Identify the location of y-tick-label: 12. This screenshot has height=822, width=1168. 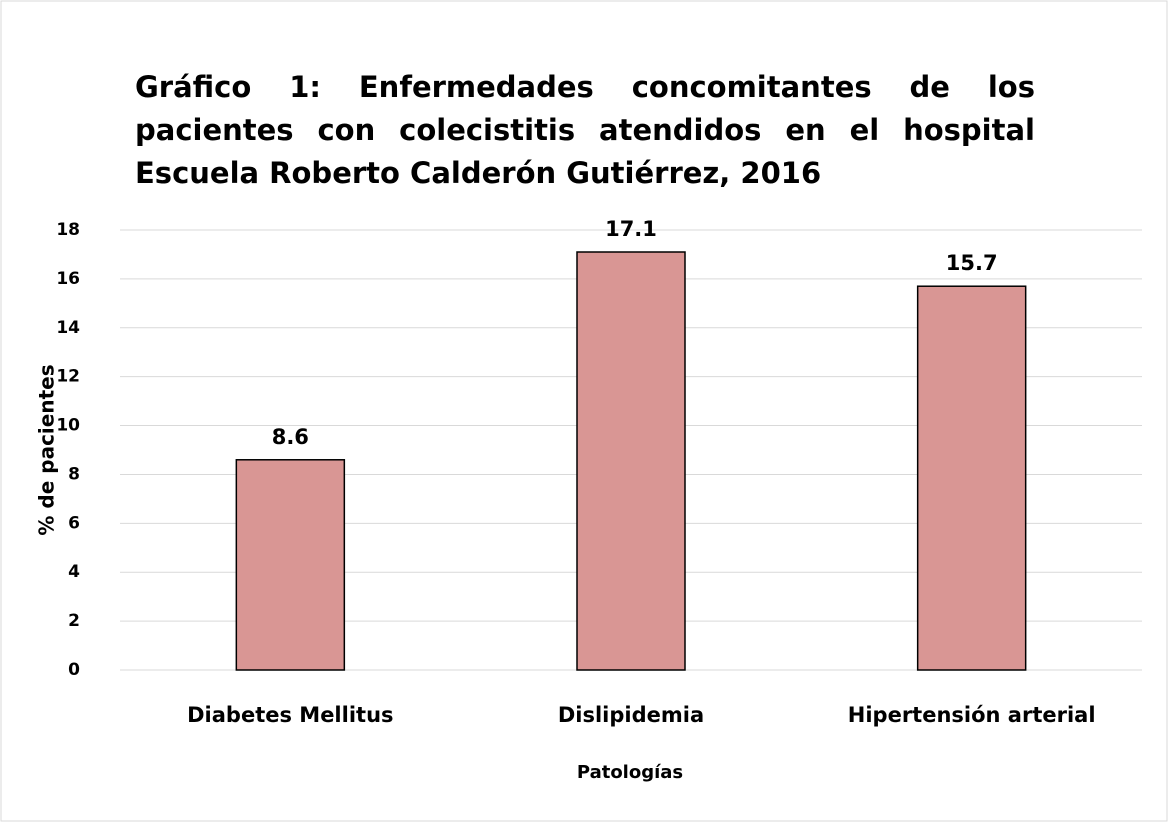
(68, 377).